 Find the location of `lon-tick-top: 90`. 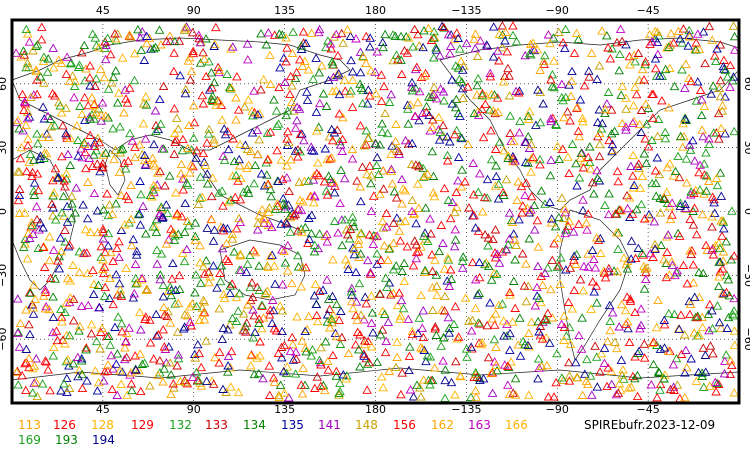

lon-tick-top: 90 is located at coordinates (194, 10).